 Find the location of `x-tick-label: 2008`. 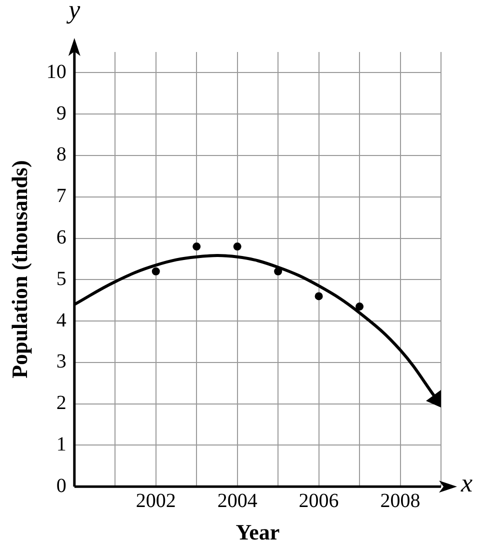

x-tick-label: 2008 is located at coordinates (400, 501).